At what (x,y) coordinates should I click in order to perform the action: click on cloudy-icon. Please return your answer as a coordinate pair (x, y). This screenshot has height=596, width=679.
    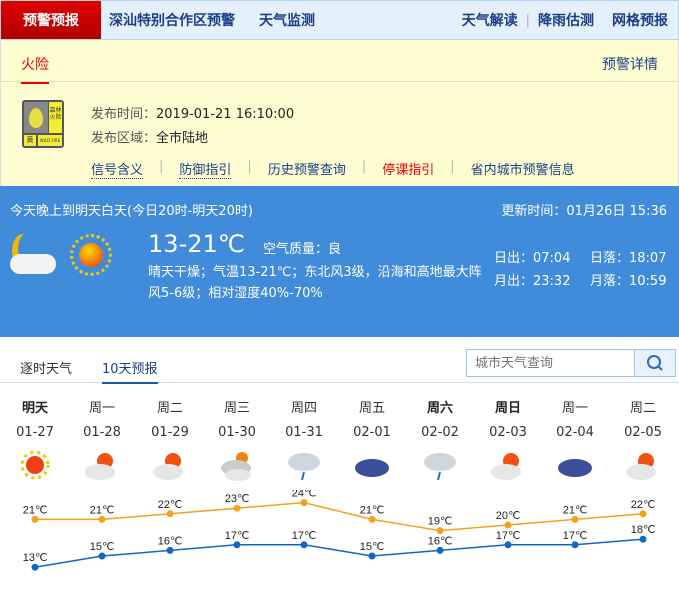
    Looking at the image, I should click on (236, 466).